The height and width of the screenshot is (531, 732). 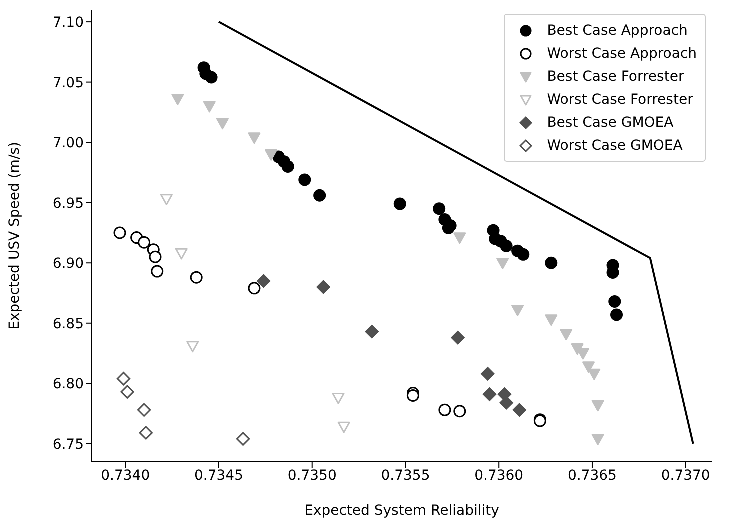 What do you see at coordinates (68, 384) in the screenshot?
I see `y-tick-label: 6.80` at bounding box center [68, 384].